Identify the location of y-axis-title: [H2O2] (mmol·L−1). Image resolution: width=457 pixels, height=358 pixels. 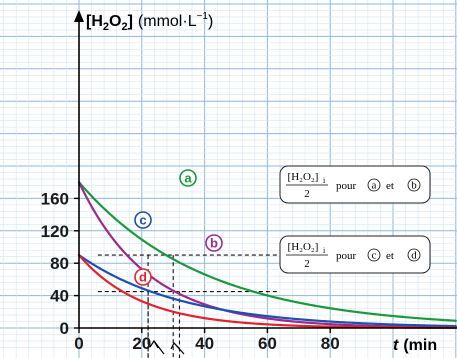
(149, 22).